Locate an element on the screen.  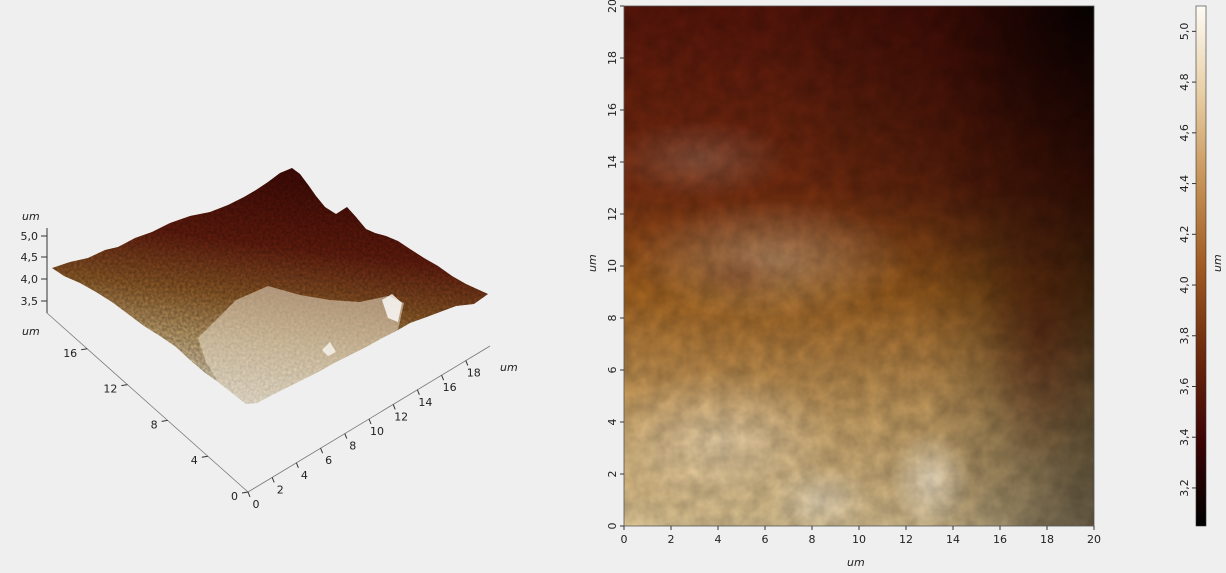
x-tick-label-3d: 2 is located at coordinates (280, 489).